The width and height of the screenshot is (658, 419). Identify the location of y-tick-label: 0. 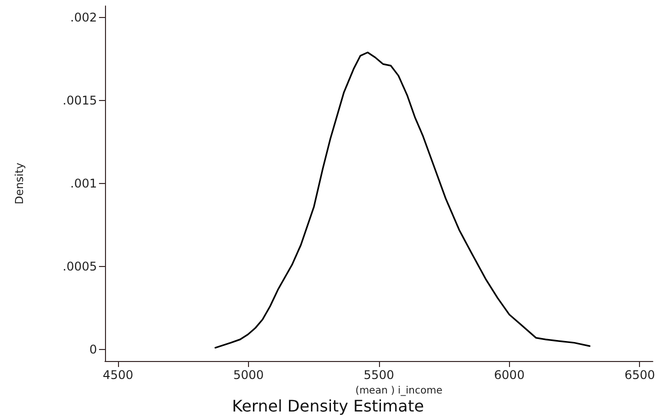
(93, 349).